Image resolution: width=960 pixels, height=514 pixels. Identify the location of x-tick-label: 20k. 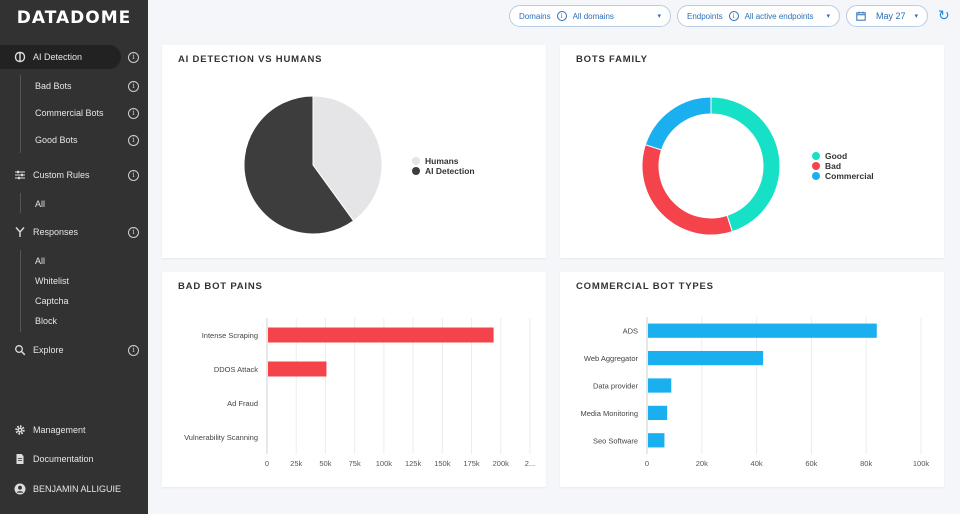
(702, 463).